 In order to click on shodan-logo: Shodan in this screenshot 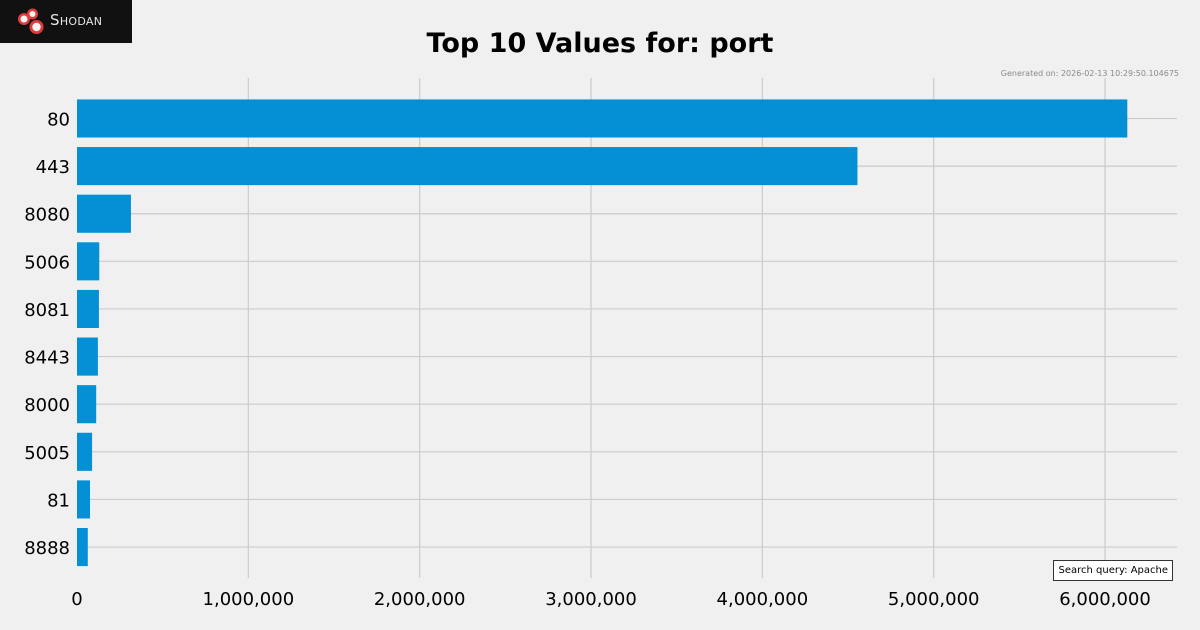, I will do `click(66, 21)`.